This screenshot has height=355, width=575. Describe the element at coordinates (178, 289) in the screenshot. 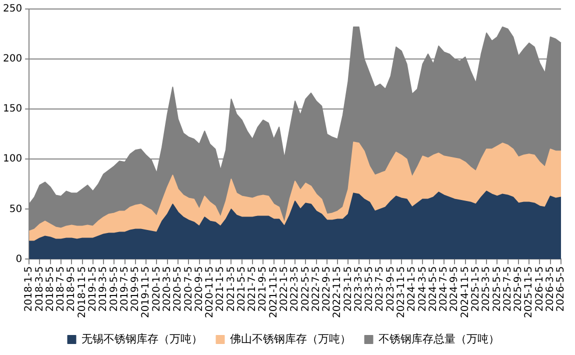

I see `x-tick-label: 2020-5-5` at that location.